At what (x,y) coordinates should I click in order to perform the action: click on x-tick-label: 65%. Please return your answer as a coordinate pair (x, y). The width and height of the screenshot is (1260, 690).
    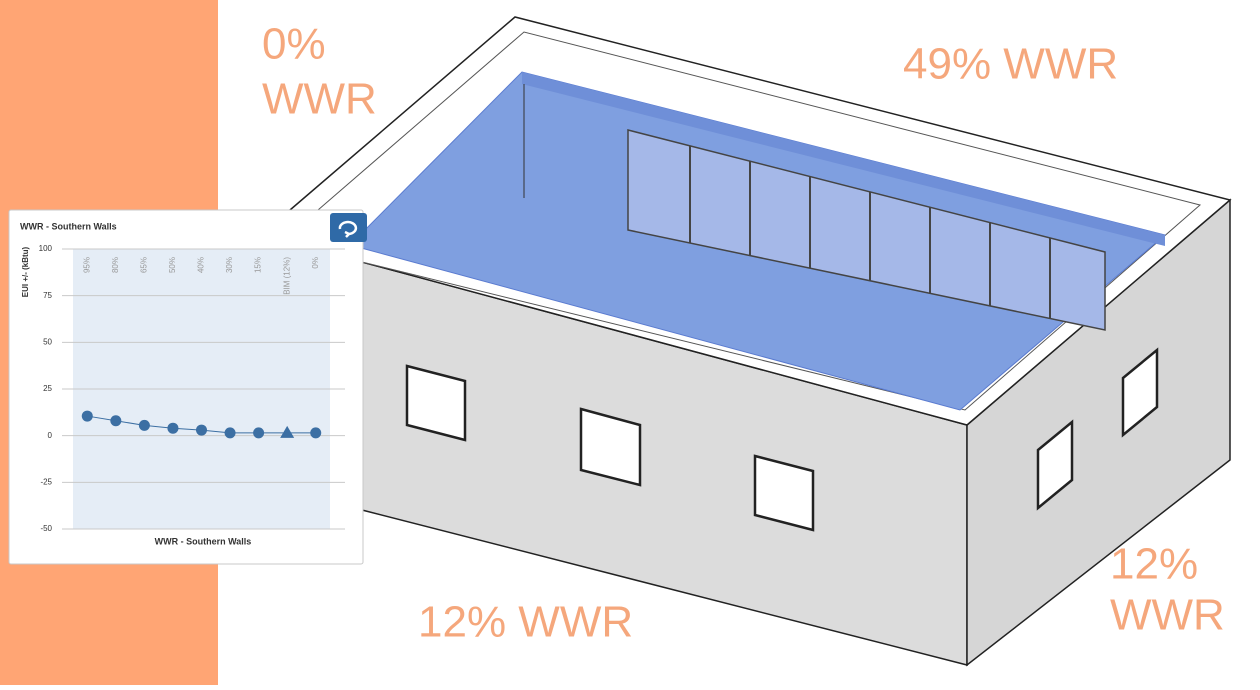
    Looking at the image, I should click on (143, 265).